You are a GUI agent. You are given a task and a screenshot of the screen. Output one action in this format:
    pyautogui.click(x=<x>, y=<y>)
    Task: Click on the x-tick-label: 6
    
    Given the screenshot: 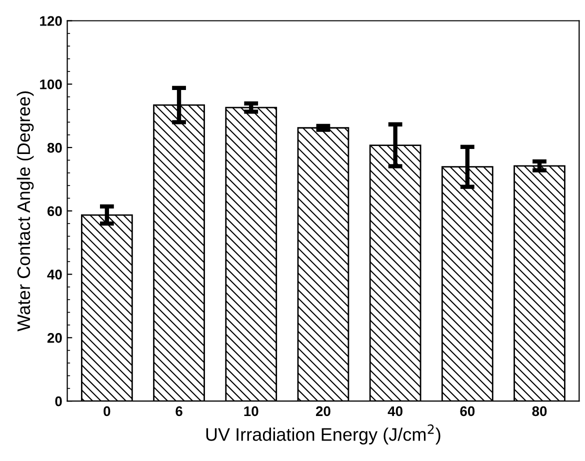 What is the action you would take?
    pyautogui.click(x=179, y=411)
    